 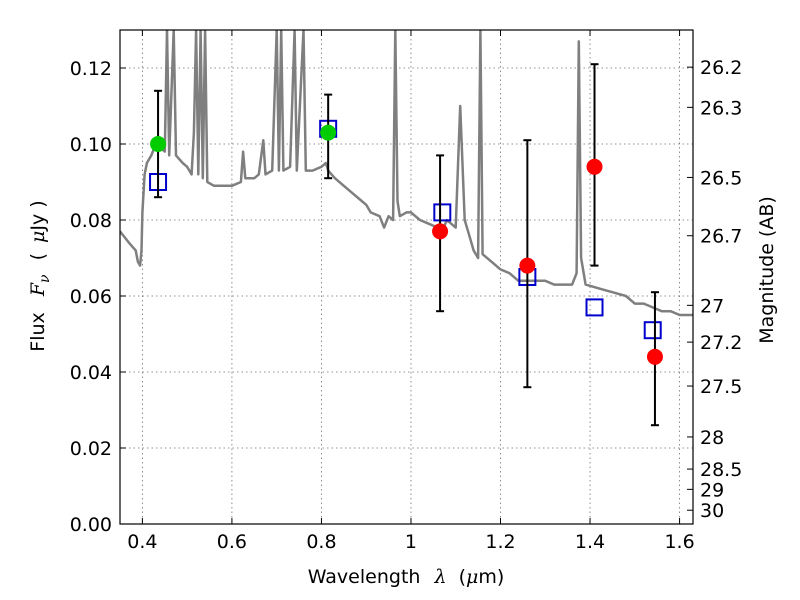 I want to click on y-tick-label: 0.04, so click(x=91, y=373).